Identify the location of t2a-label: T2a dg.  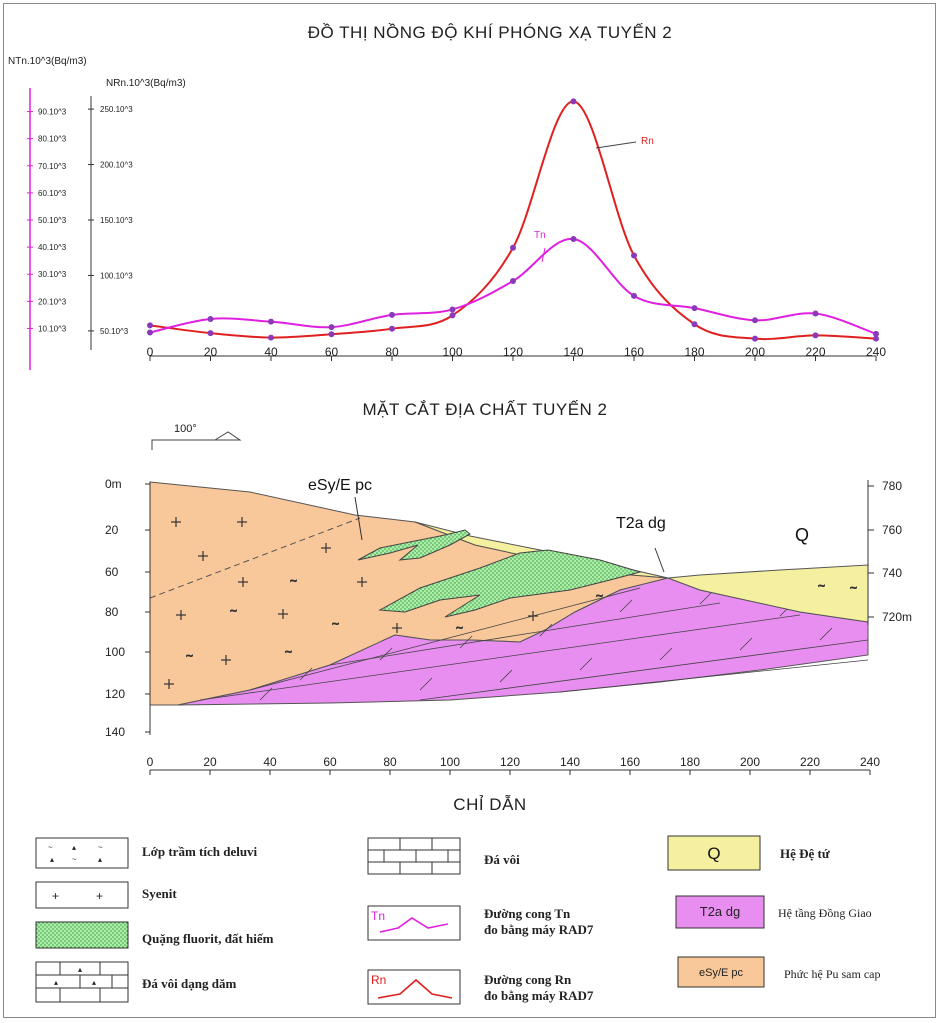
(641, 523).